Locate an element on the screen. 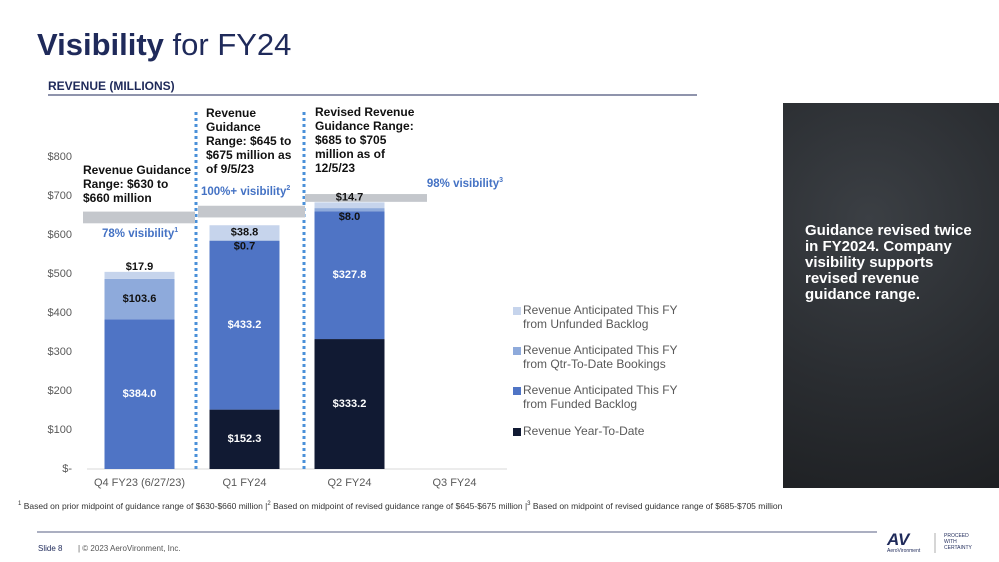 The height and width of the screenshot is (562, 999). visibility-value: 78% visibility is located at coordinates (138, 234).